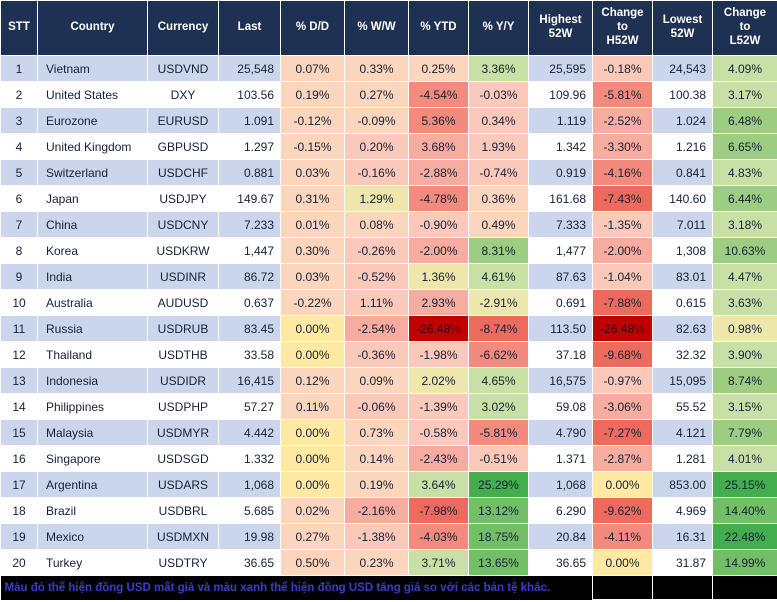 The height and width of the screenshot is (602, 777). I want to click on pct-ww-cell: -2.16%, so click(376, 510).